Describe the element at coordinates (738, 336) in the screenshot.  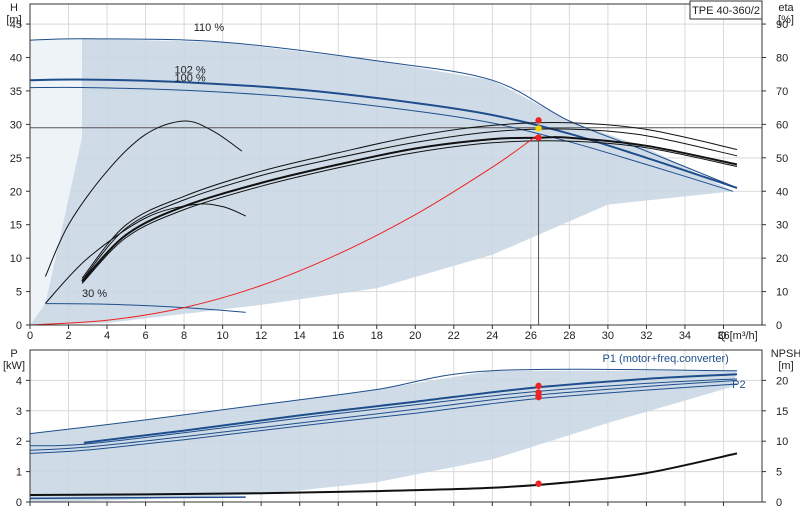
I see `x-axis-label: Q [m³/h]` at that location.